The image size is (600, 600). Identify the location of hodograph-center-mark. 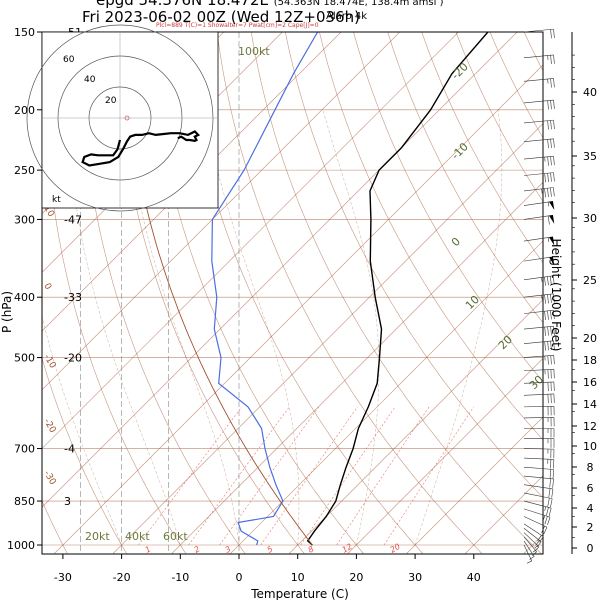
(127, 118).